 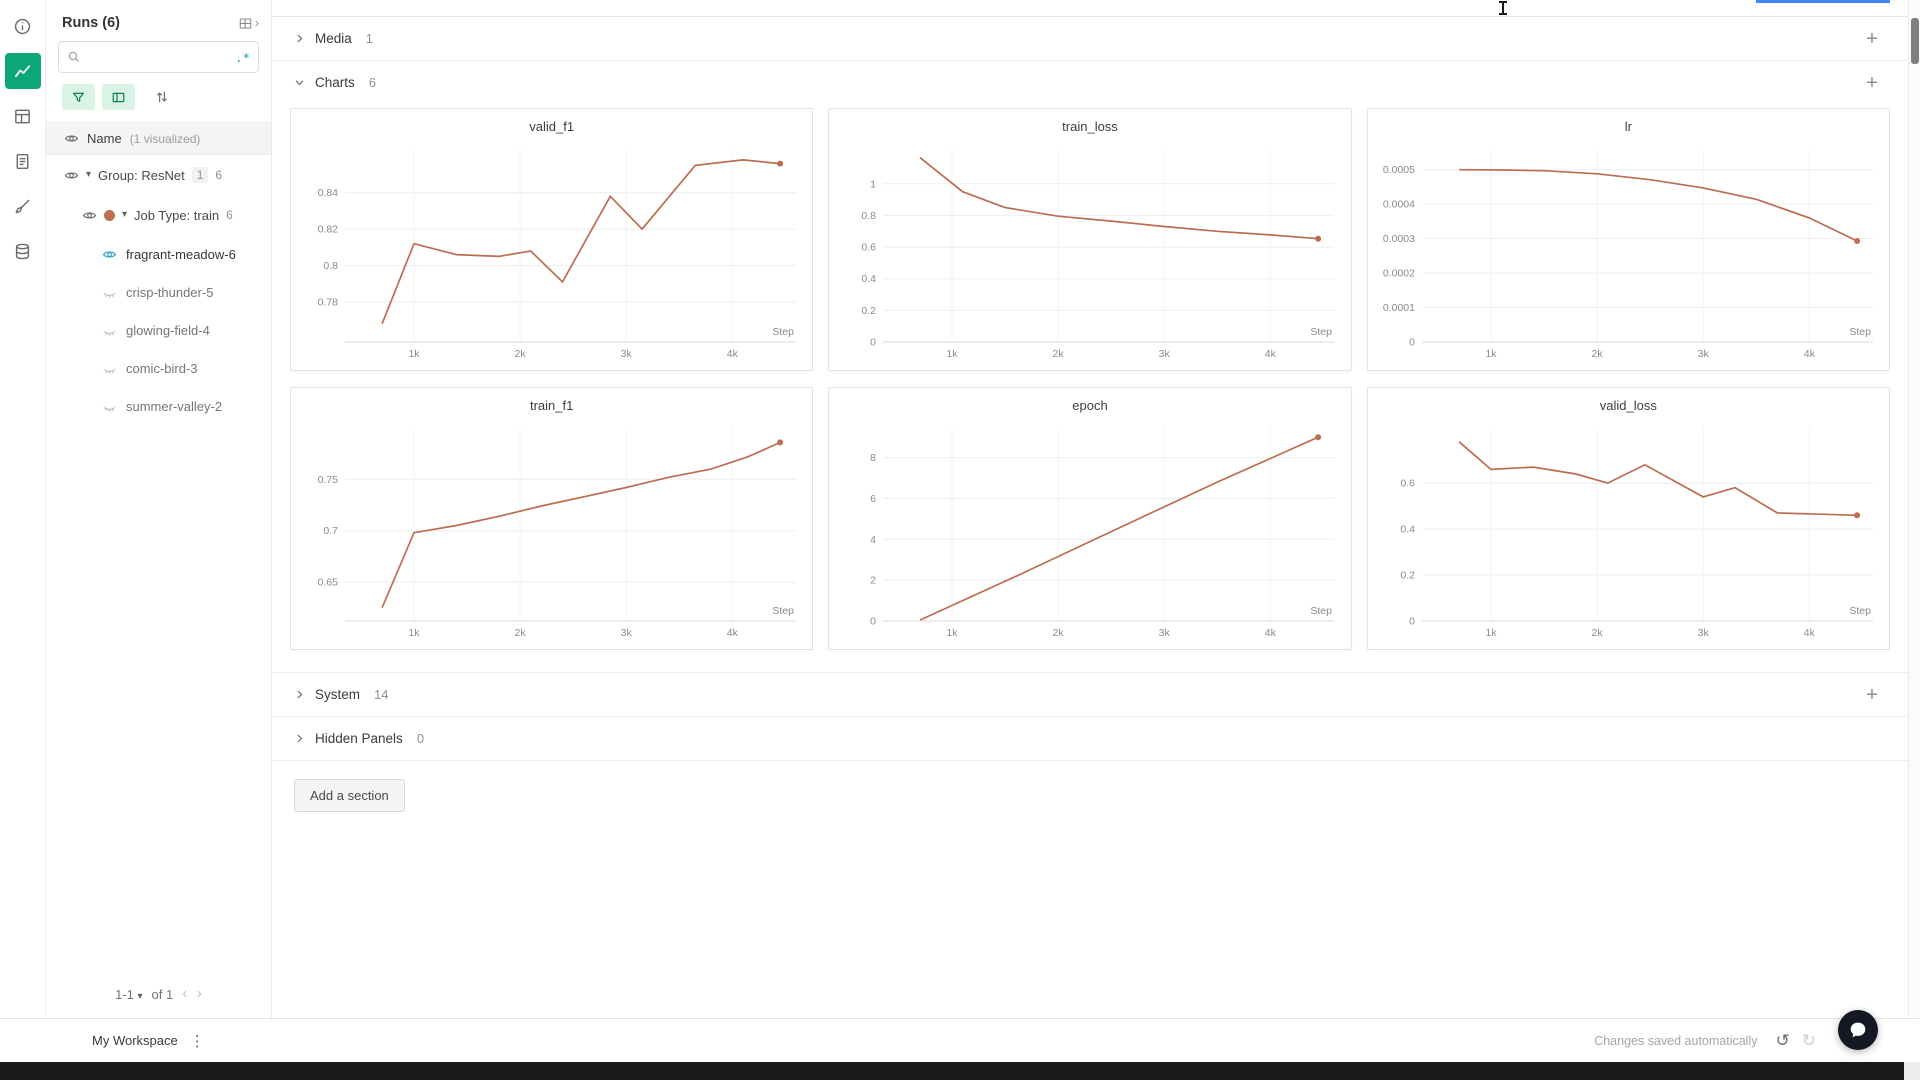 What do you see at coordinates (197, 1041) in the screenshot?
I see `workspace-menu-button: ⋮` at bounding box center [197, 1041].